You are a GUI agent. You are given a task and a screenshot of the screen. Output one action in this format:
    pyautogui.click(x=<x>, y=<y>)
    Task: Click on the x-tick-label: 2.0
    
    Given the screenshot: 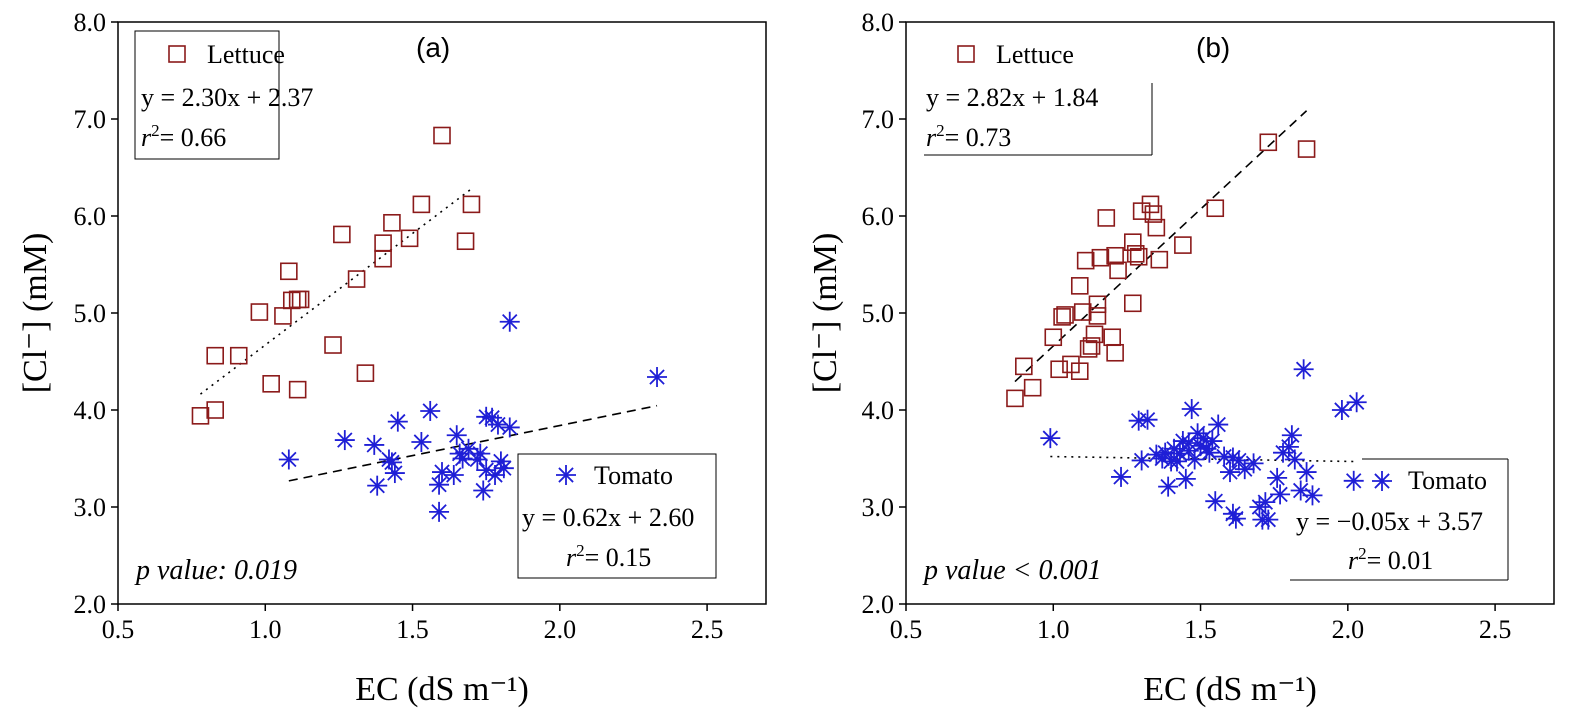 What is the action you would take?
    pyautogui.click(x=1348, y=629)
    